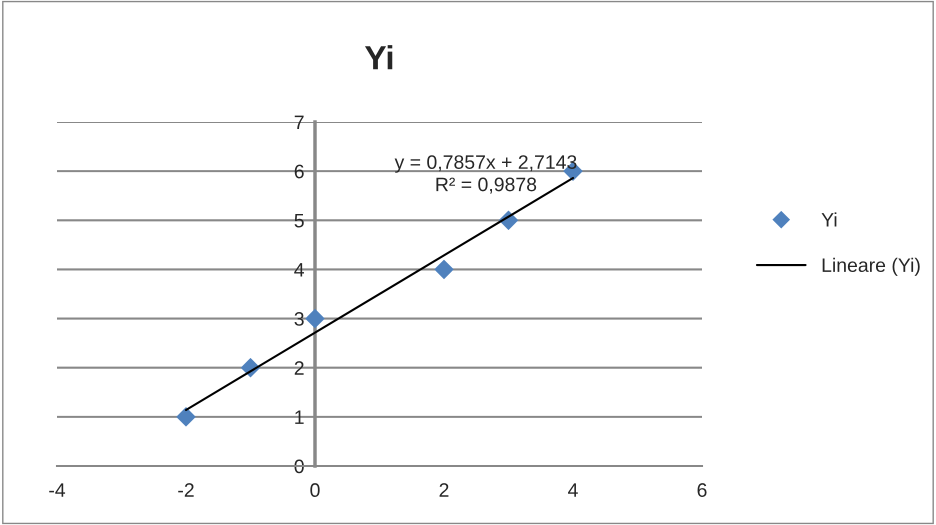  Describe the element at coordinates (299, 319) in the screenshot. I see `y-tick-label: 3` at that location.